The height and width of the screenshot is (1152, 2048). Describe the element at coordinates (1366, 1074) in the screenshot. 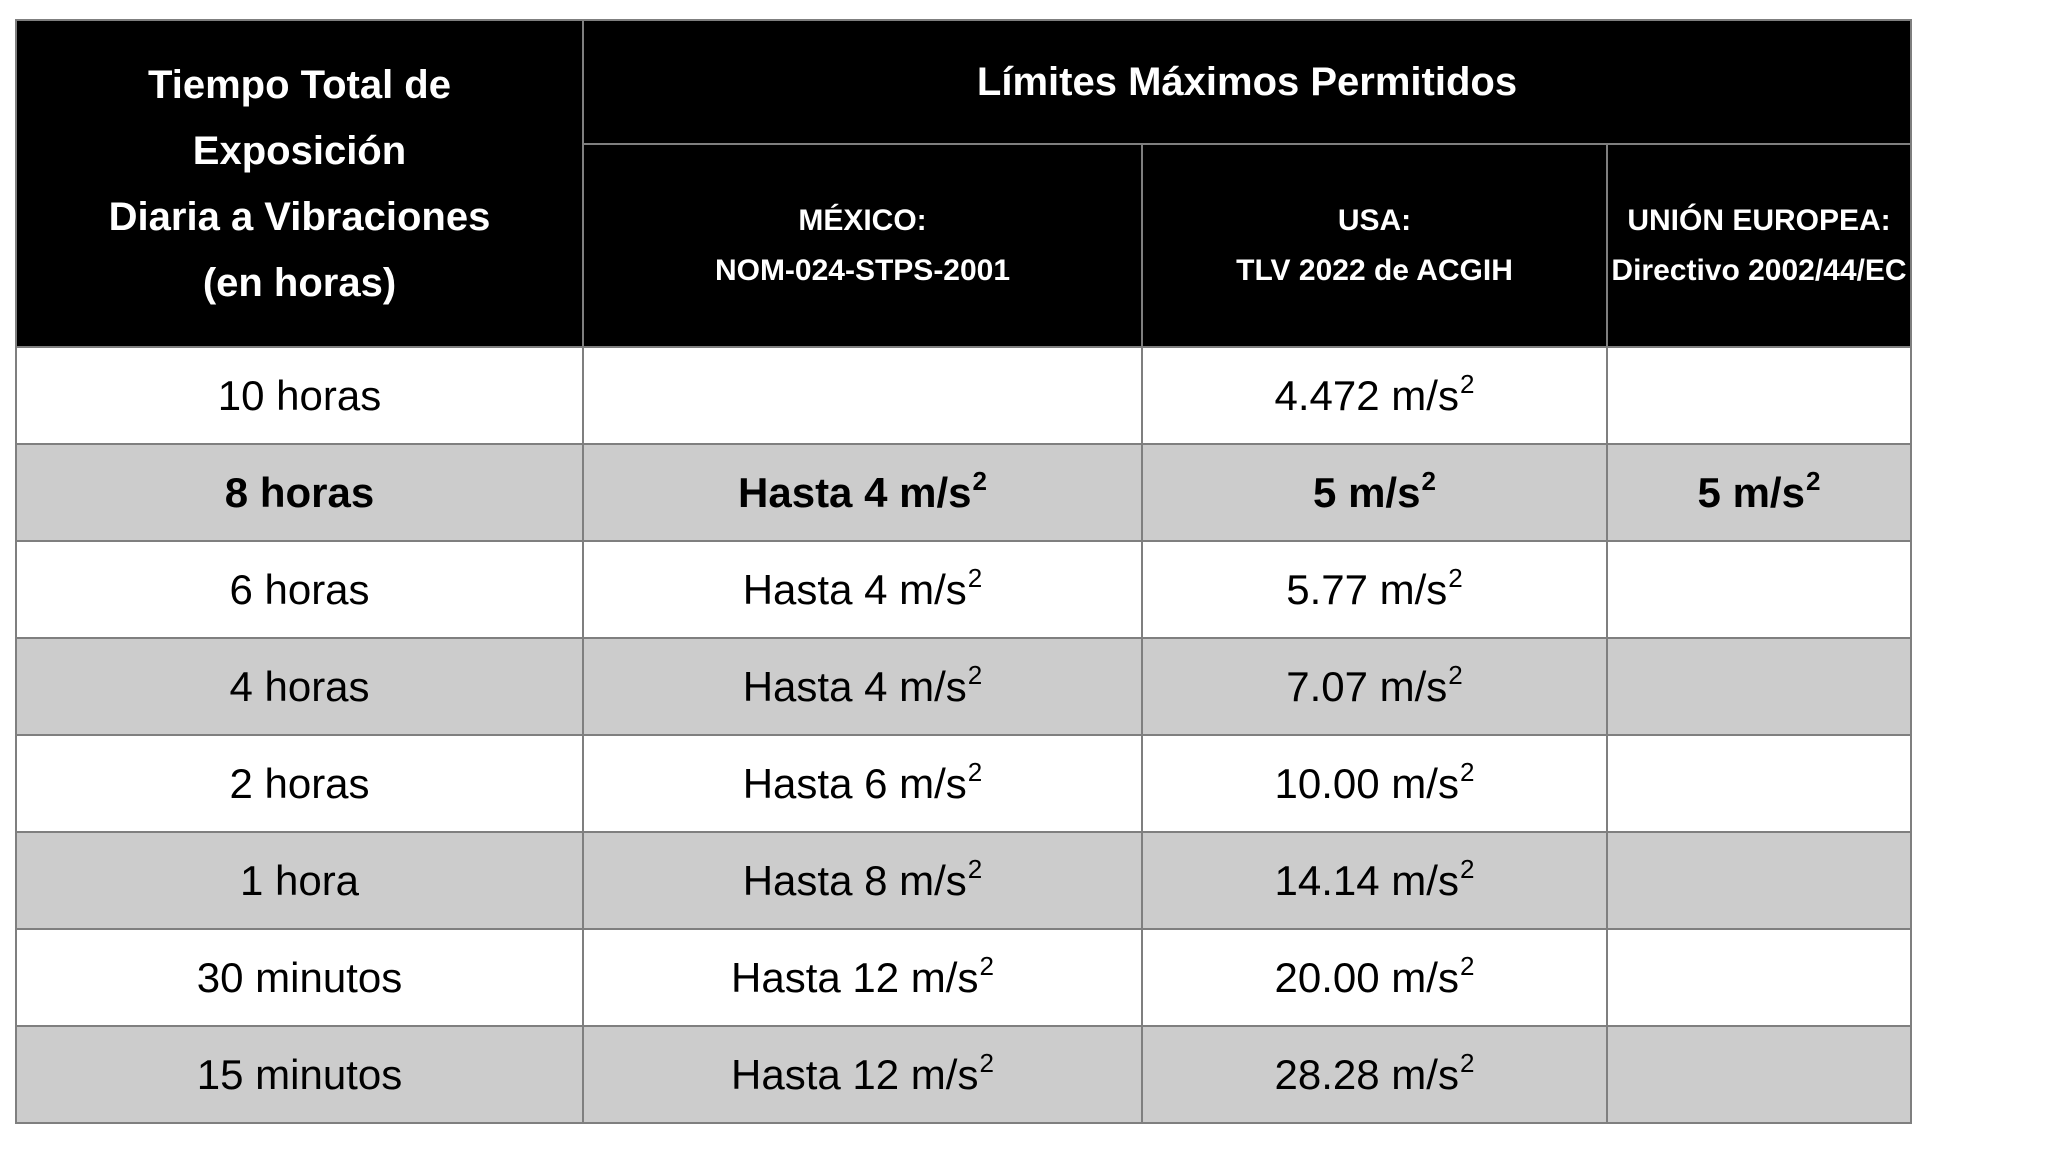

I see `usa-limit-cell-text: 28.28 m/s` at that location.